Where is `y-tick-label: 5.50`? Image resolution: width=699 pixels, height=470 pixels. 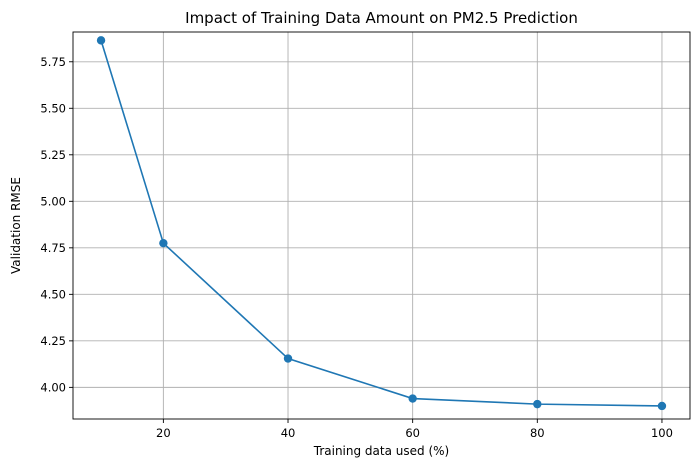
y-tick-label: 5.50 is located at coordinates (53, 108).